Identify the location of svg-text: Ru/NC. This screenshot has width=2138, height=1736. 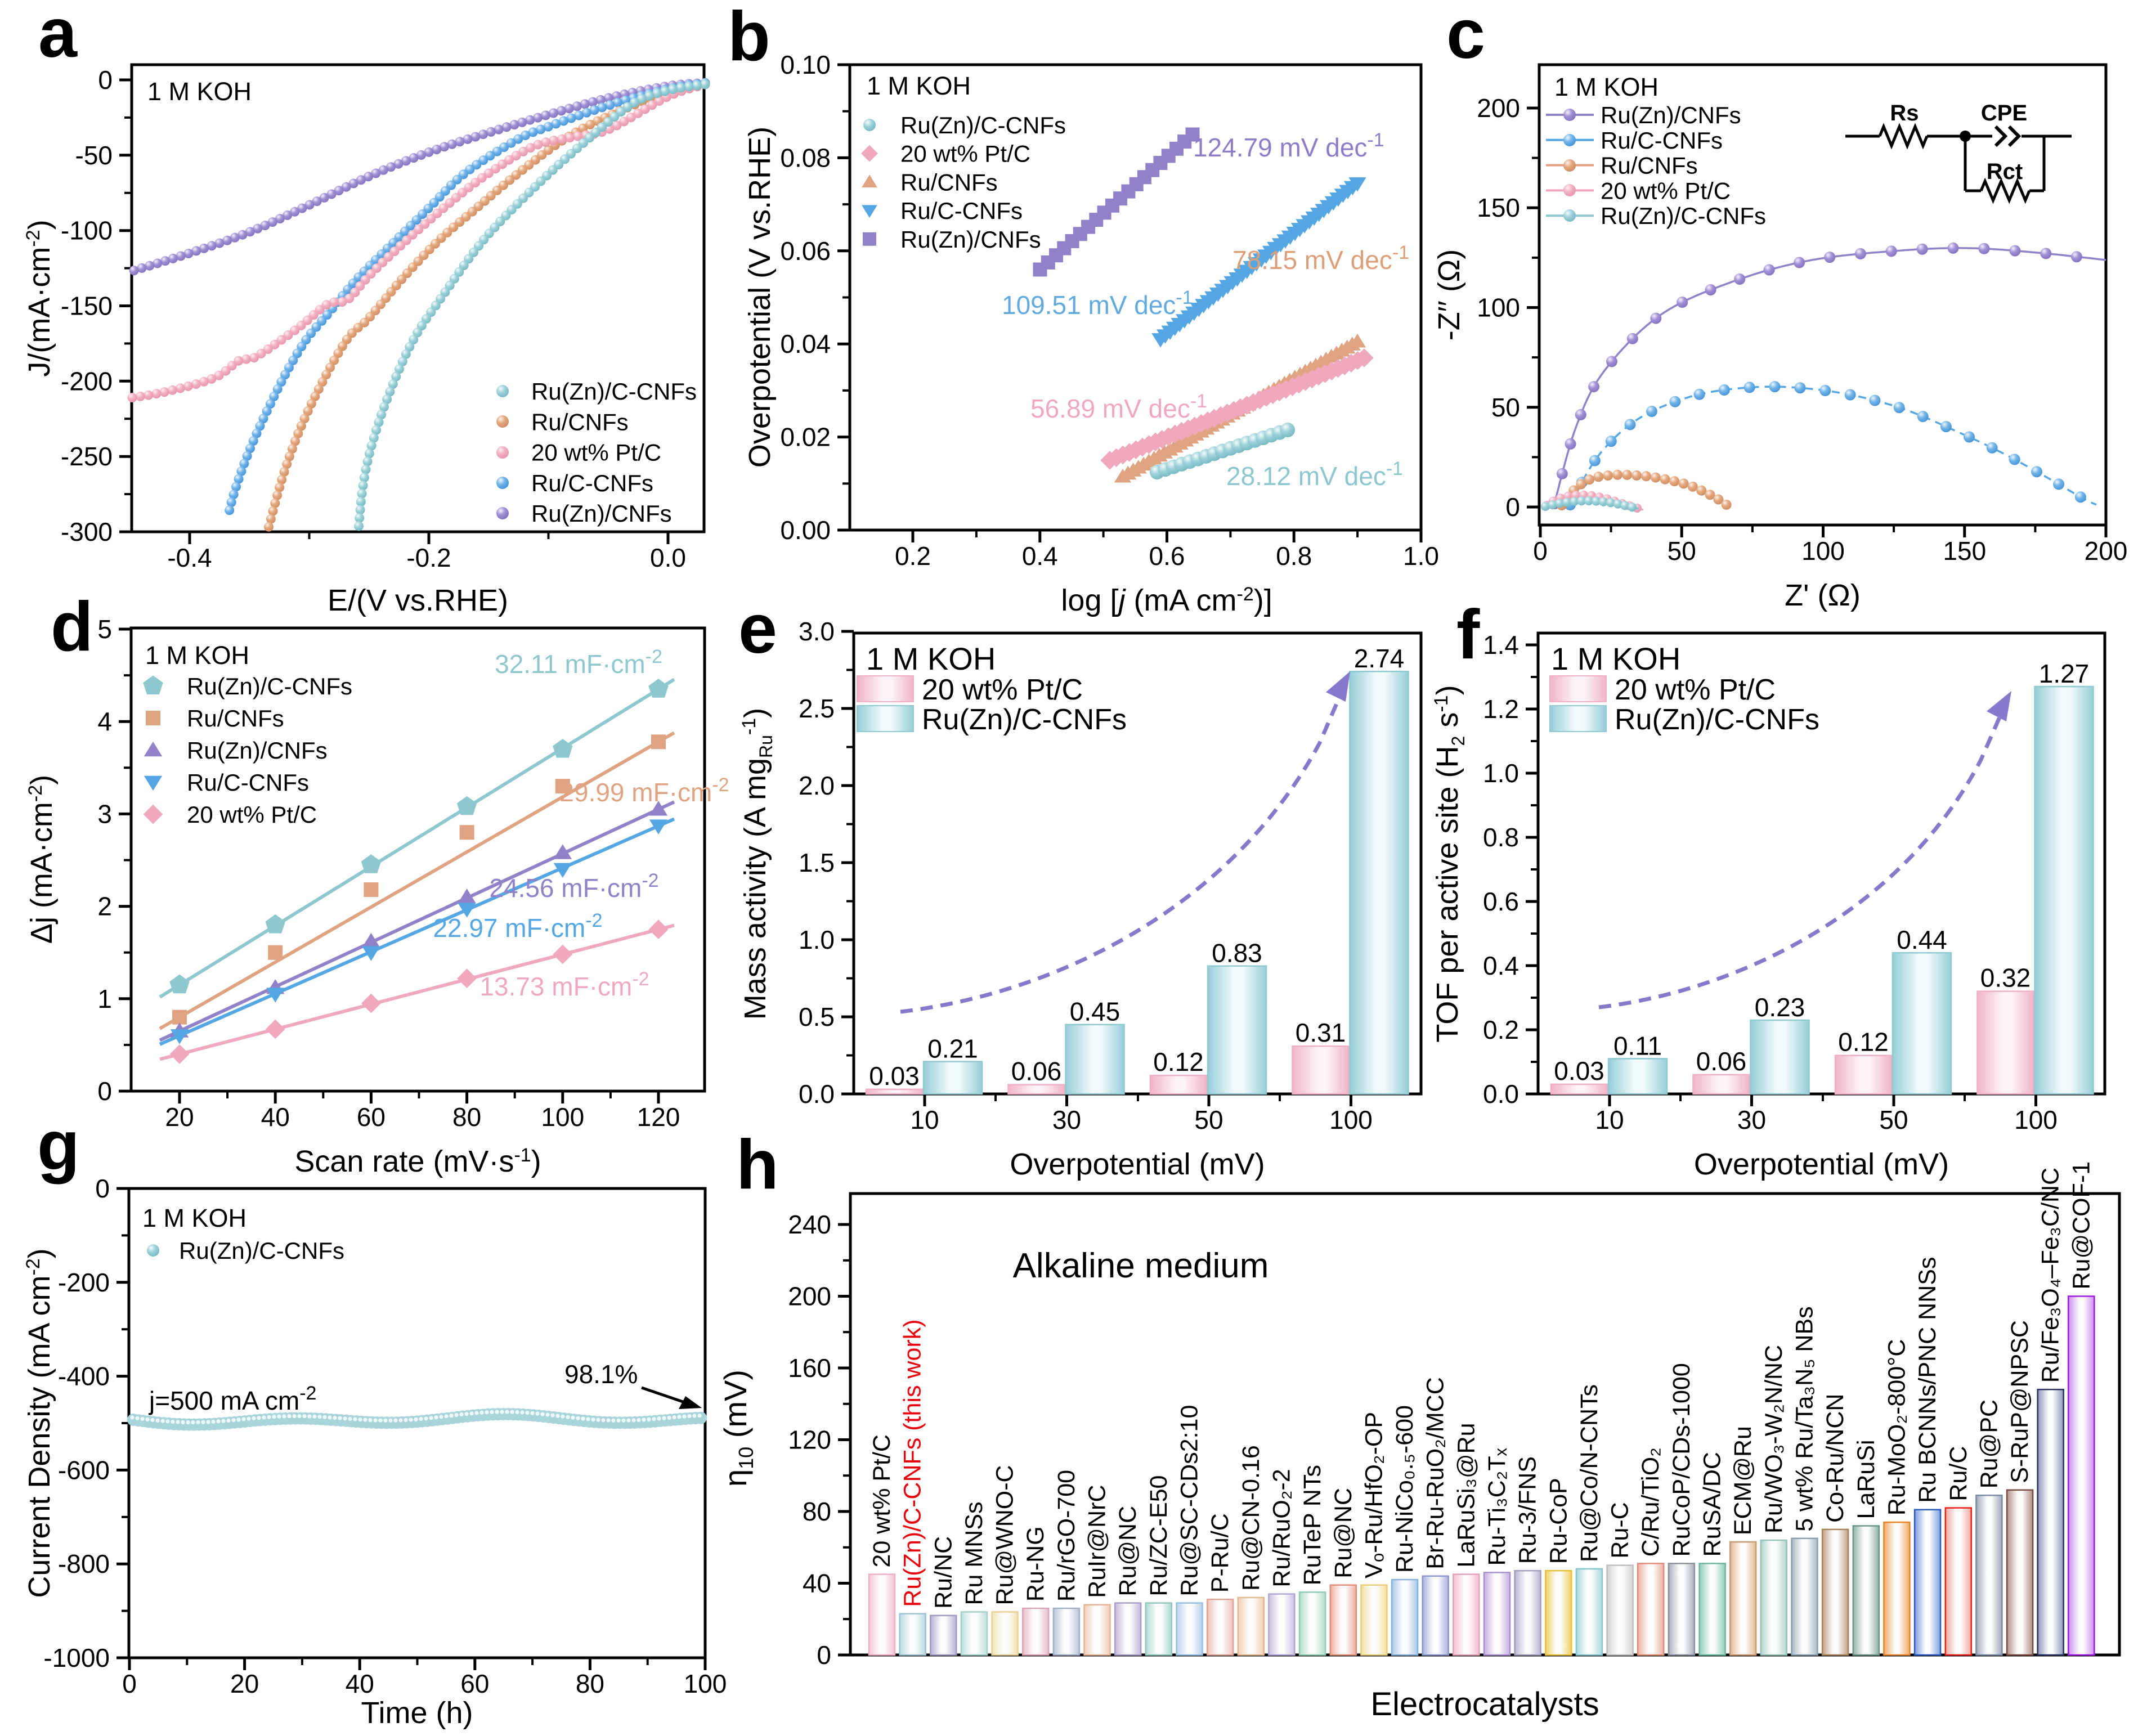
(943, 1572).